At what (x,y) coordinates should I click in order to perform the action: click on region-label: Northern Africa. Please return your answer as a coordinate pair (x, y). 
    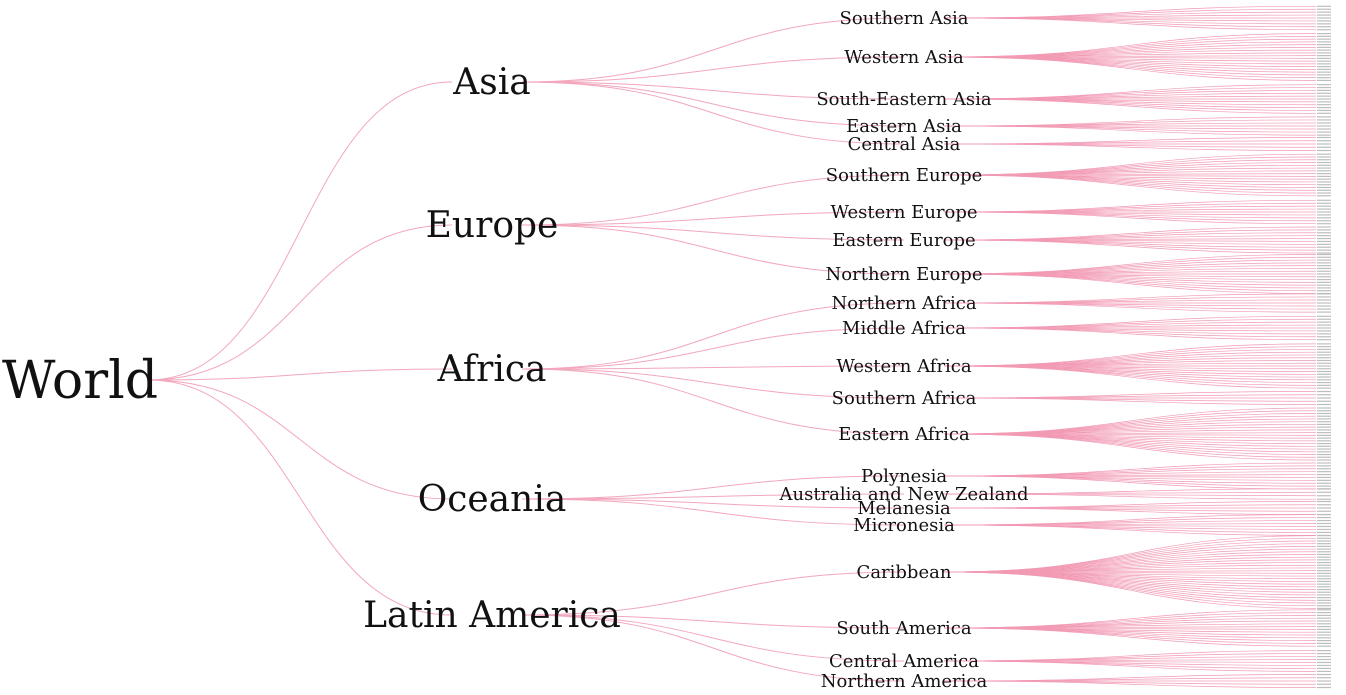
    Looking at the image, I should click on (903, 303).